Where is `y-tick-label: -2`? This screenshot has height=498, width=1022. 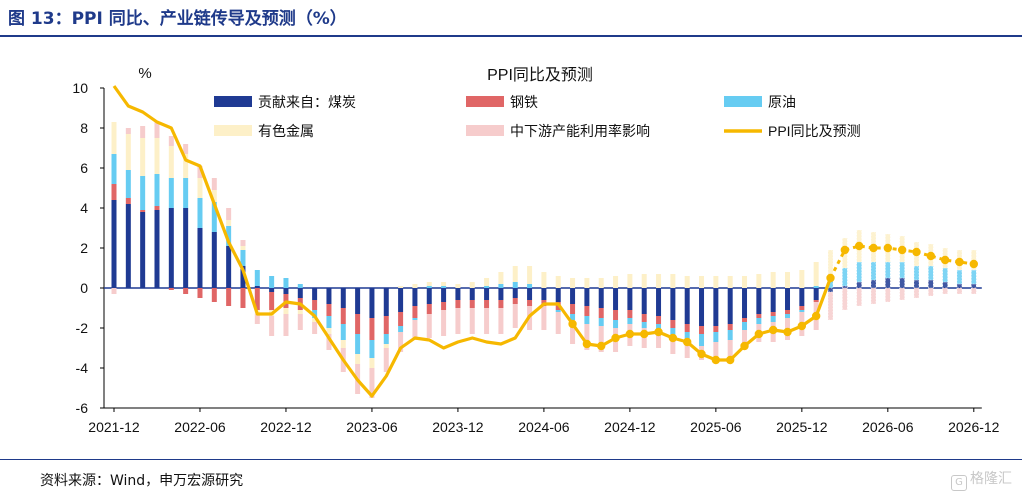 y-tick-label: -2 is located at coordinates (82, 328).